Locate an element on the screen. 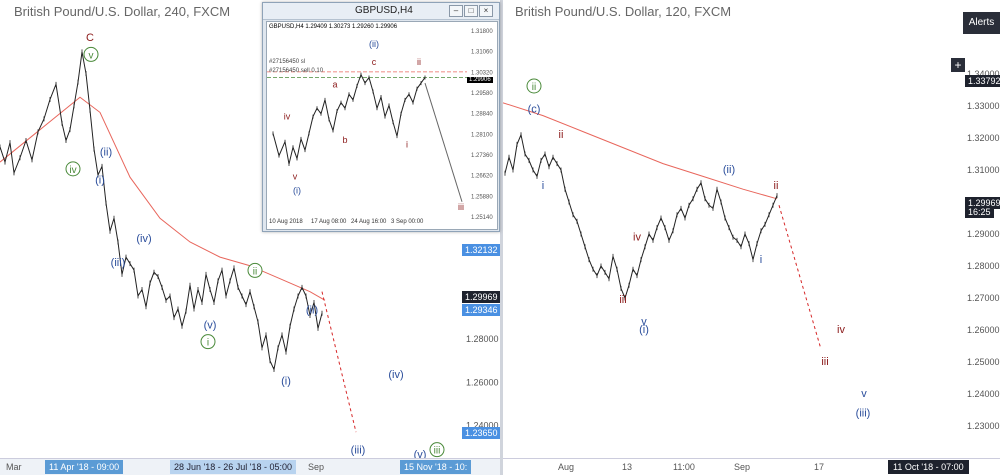  inset-x-label: 10 Aug 2018 is located at coordinates (286, 222).